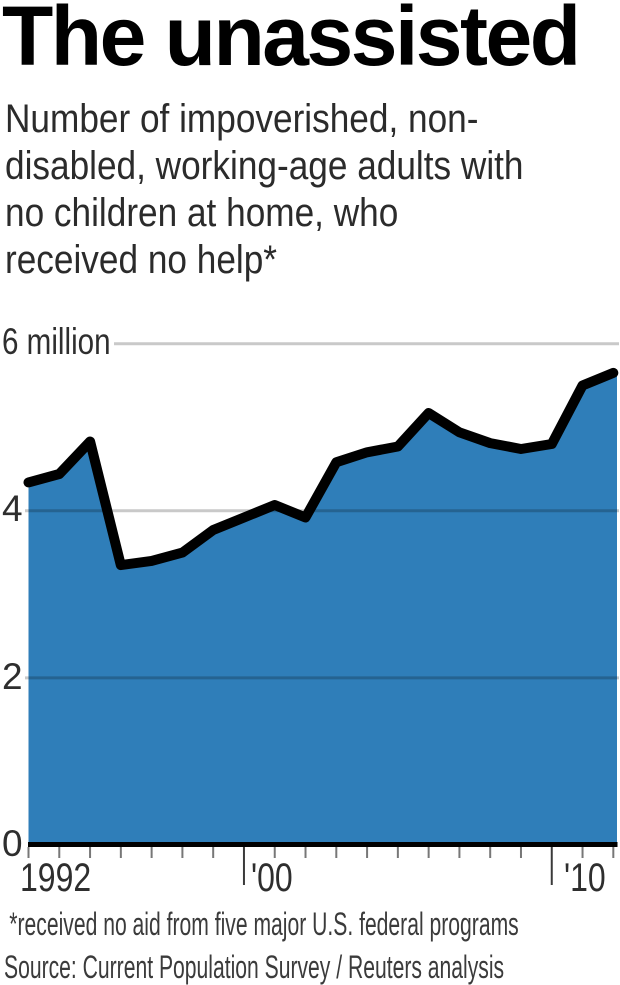 Image resolution: width=620 pixels, height=985 pixels. What do you see at coordinates (291, 41) in the screenshot?
I see `chart-title: The unassisted` at bounding box center [291, 41].